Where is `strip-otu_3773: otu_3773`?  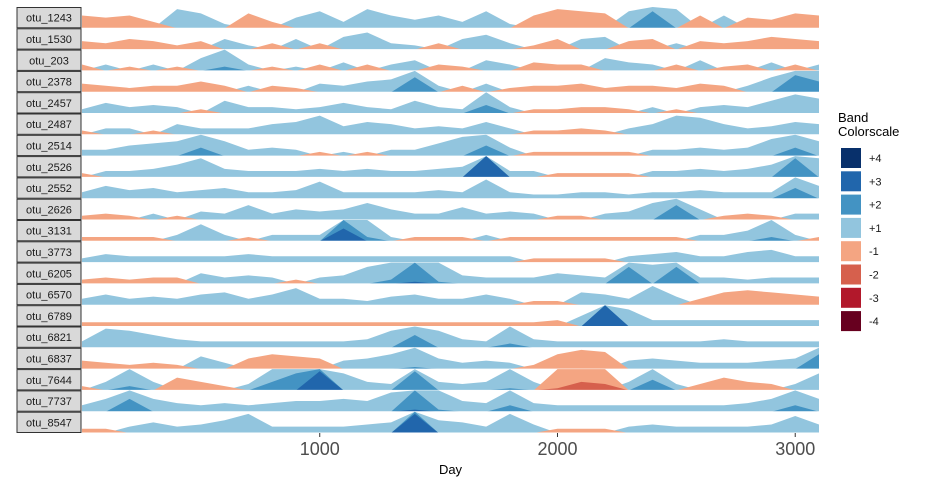
strip-otu_3773: otu_3773 is located at coordinates (49, 252).